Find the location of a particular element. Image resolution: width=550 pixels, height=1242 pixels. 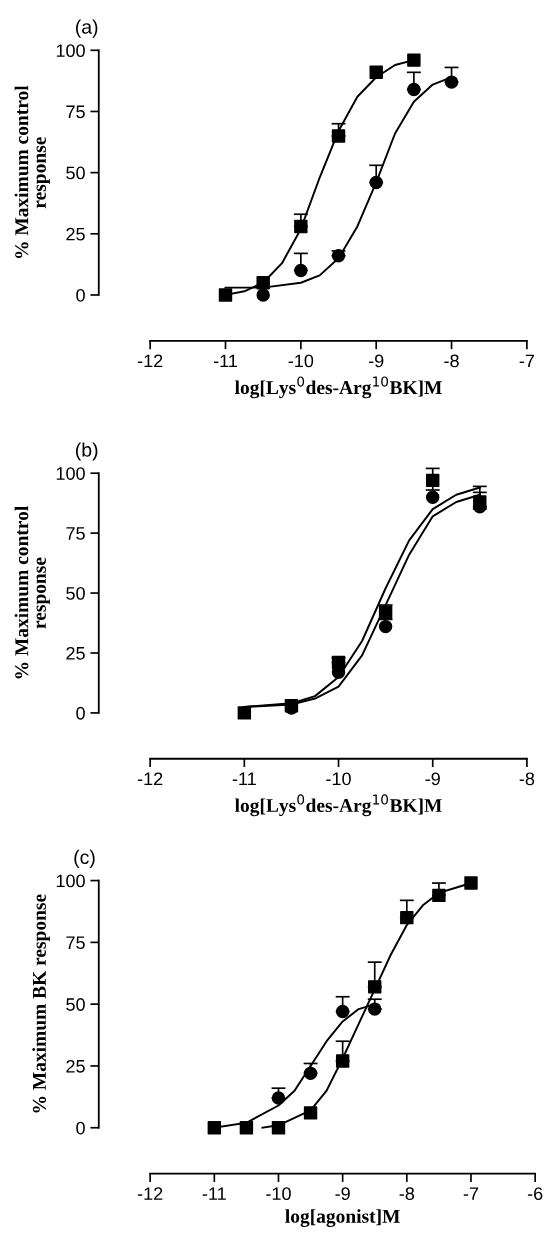

chart-title: (a) is located at coordinates (87, 28).